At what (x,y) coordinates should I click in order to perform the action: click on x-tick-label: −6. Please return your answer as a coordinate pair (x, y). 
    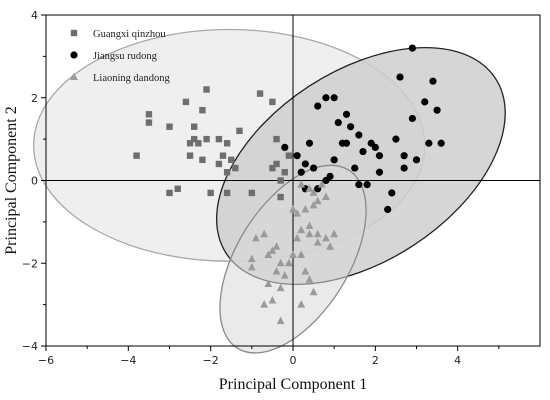
    Looking at the image, I should click on (46, 360).